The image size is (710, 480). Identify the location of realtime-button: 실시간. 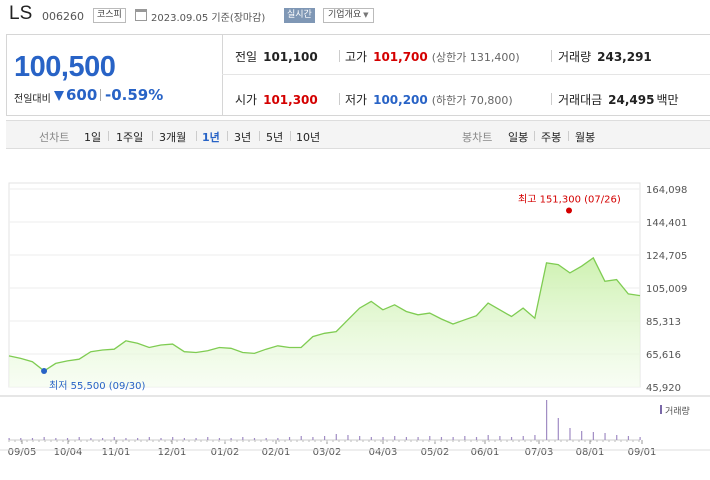
(299, 15).